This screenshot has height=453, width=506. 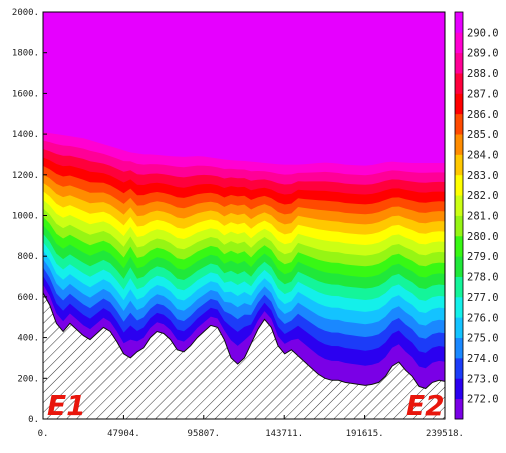 What do you see at coordinates (483, 54) in the screenshot?
I see `colorbar-label: 289.0` at bounding box center [483, 54].